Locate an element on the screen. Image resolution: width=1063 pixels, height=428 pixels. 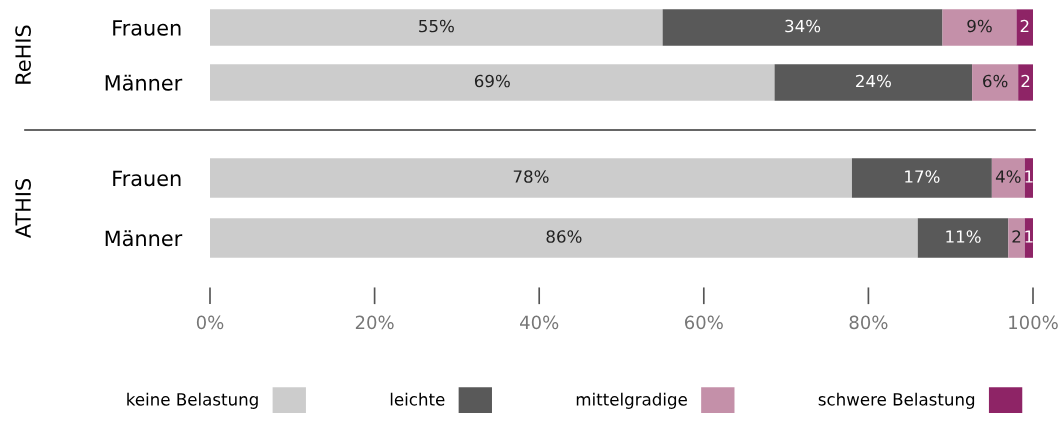
data-label: 6% is located at coordinates (995, 81).